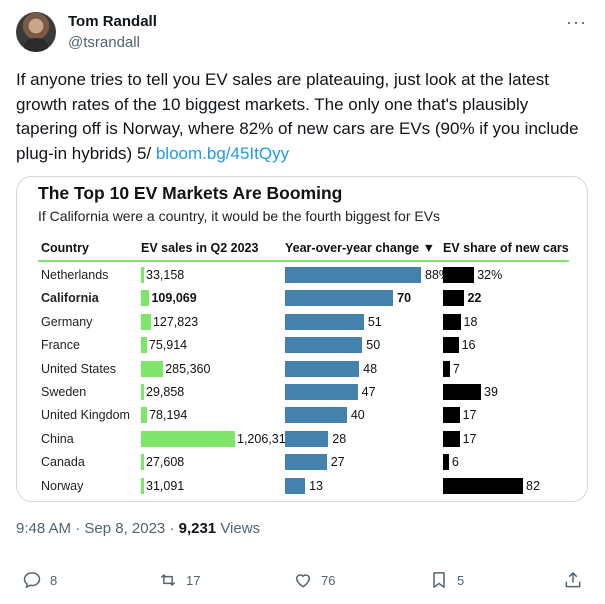 This screenshot has height=604, width=605. Describe the element at coordinates (368, 392) in the screenshot. I see `yoy-label: 47` at that location.